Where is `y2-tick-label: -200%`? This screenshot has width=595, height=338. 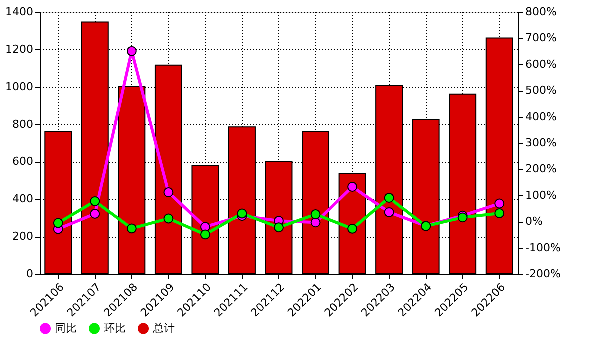 y2-tick-label: -200% is located at coordinates (543, 274).